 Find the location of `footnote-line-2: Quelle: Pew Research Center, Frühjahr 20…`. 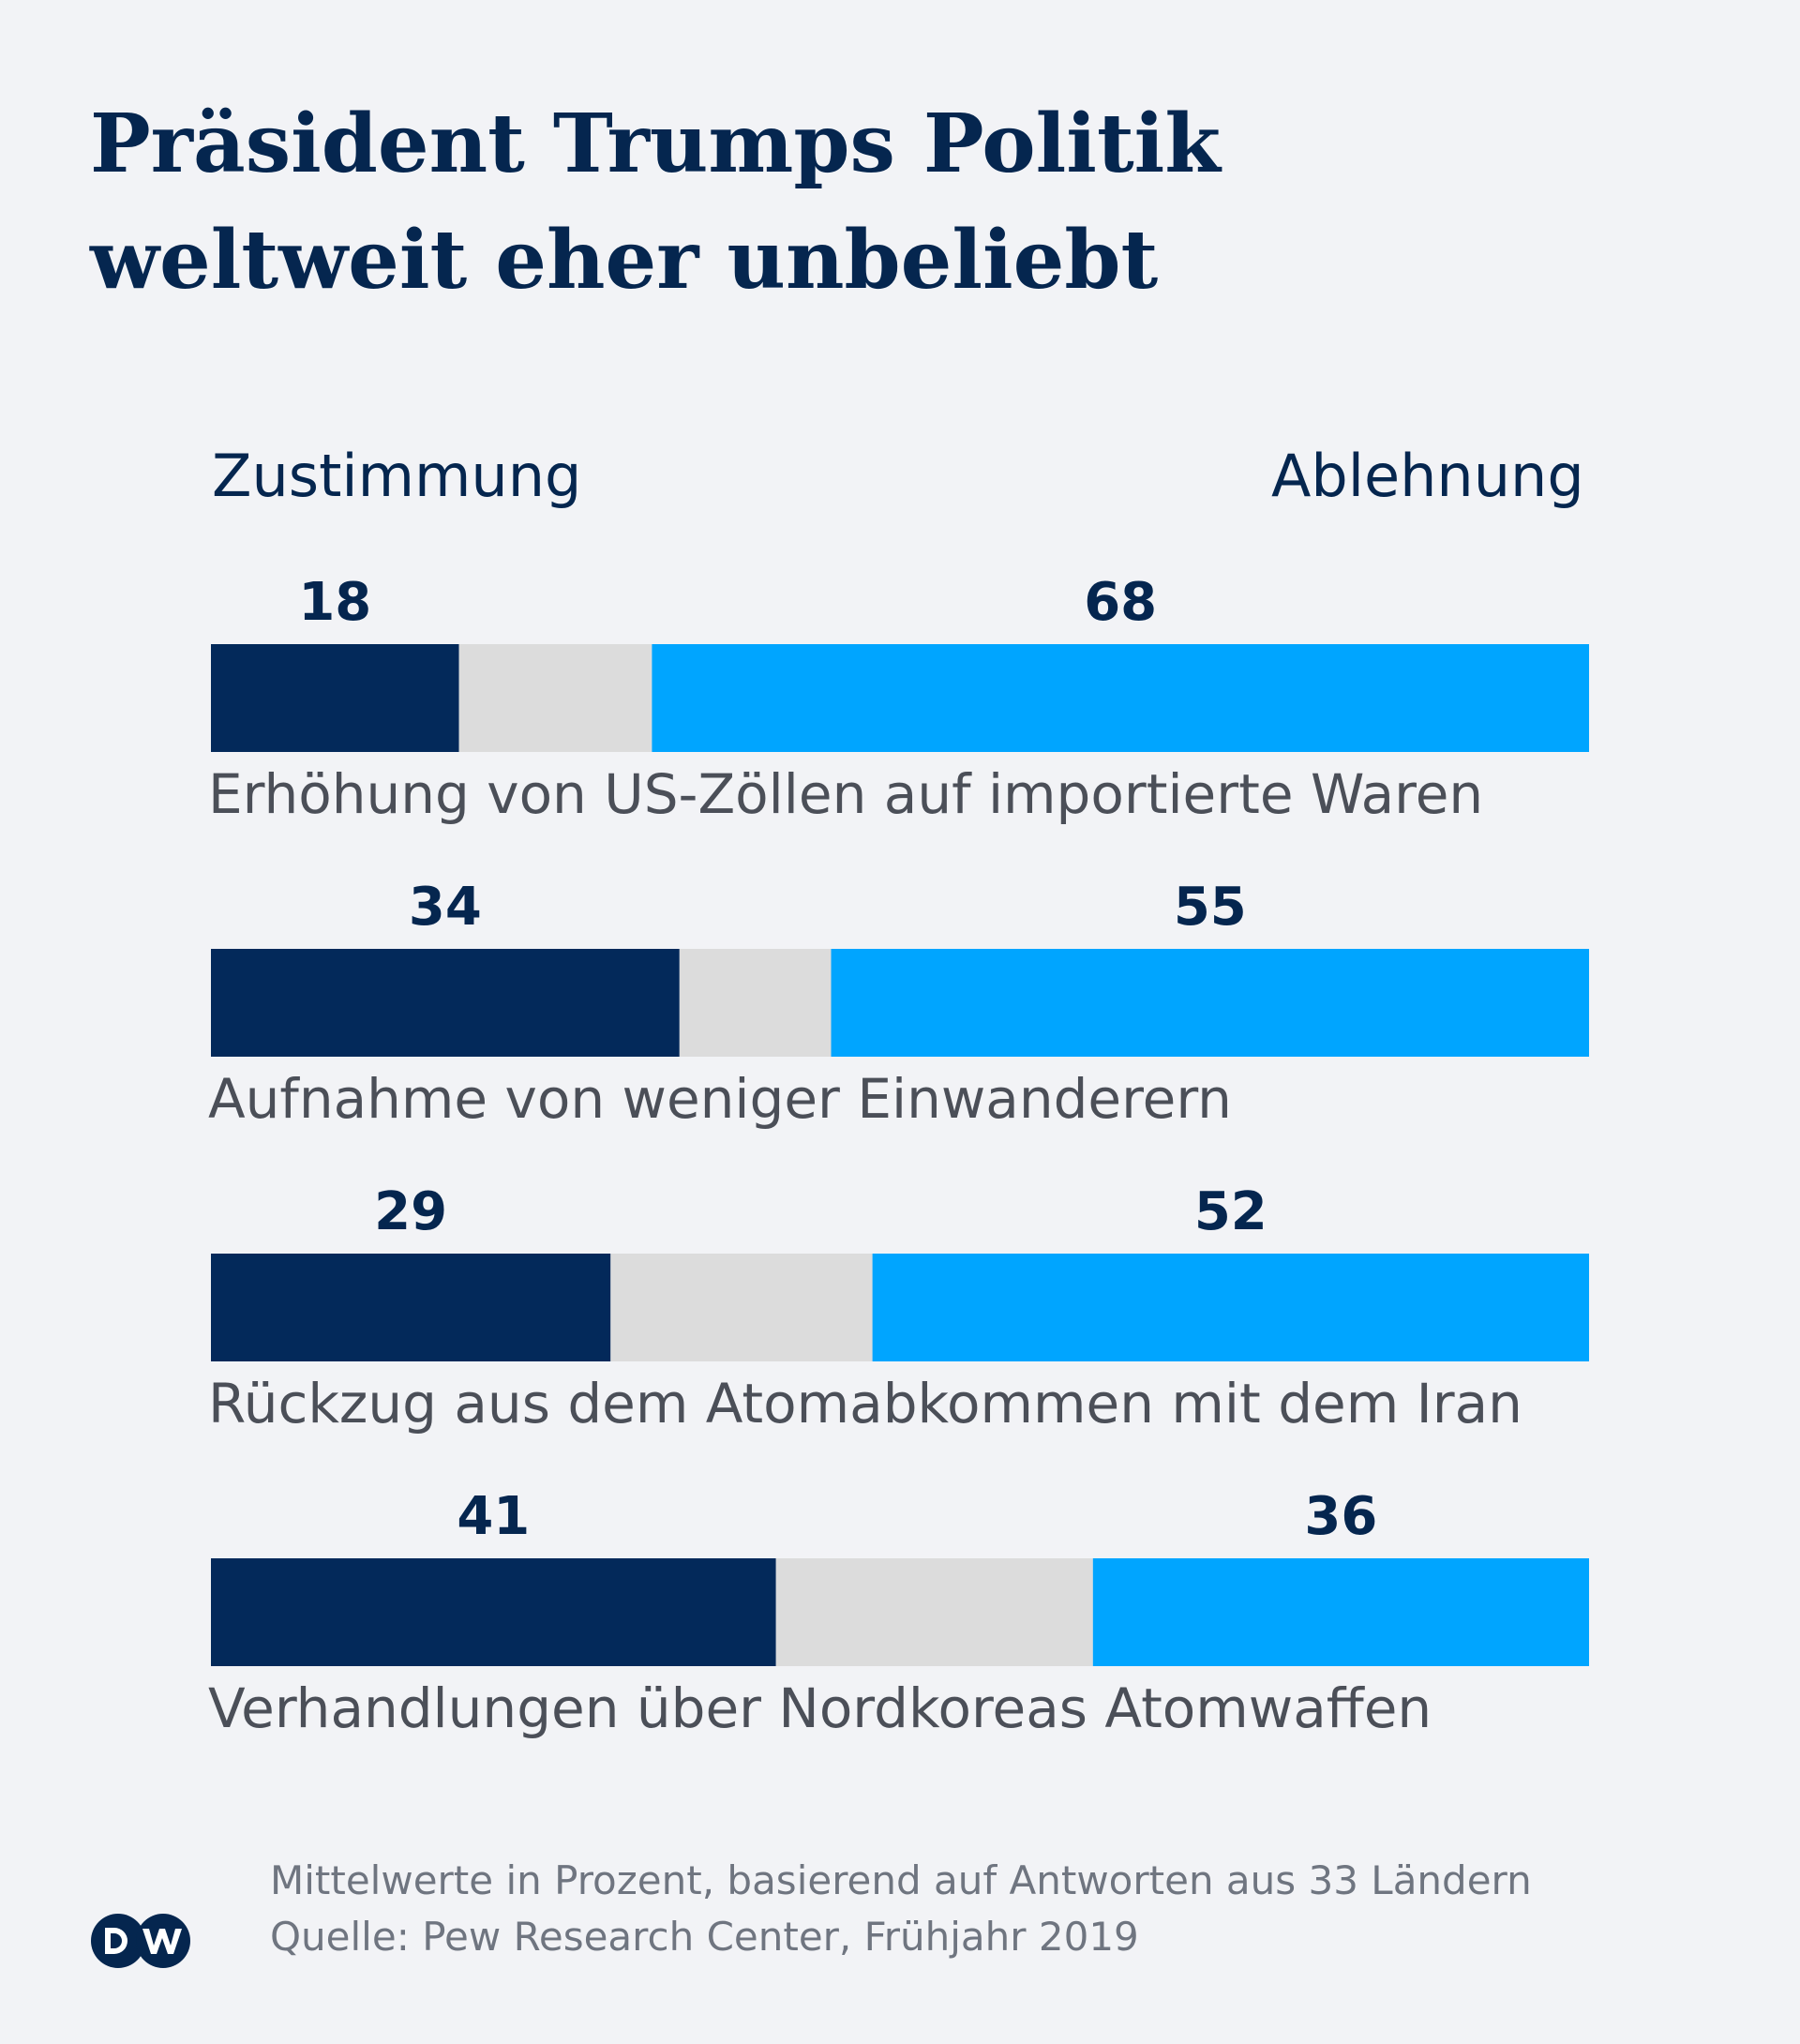

footnote-line-2: Quelle: Pew Research Center, Frühjahr 20… is located at coordinates (704, 1937).